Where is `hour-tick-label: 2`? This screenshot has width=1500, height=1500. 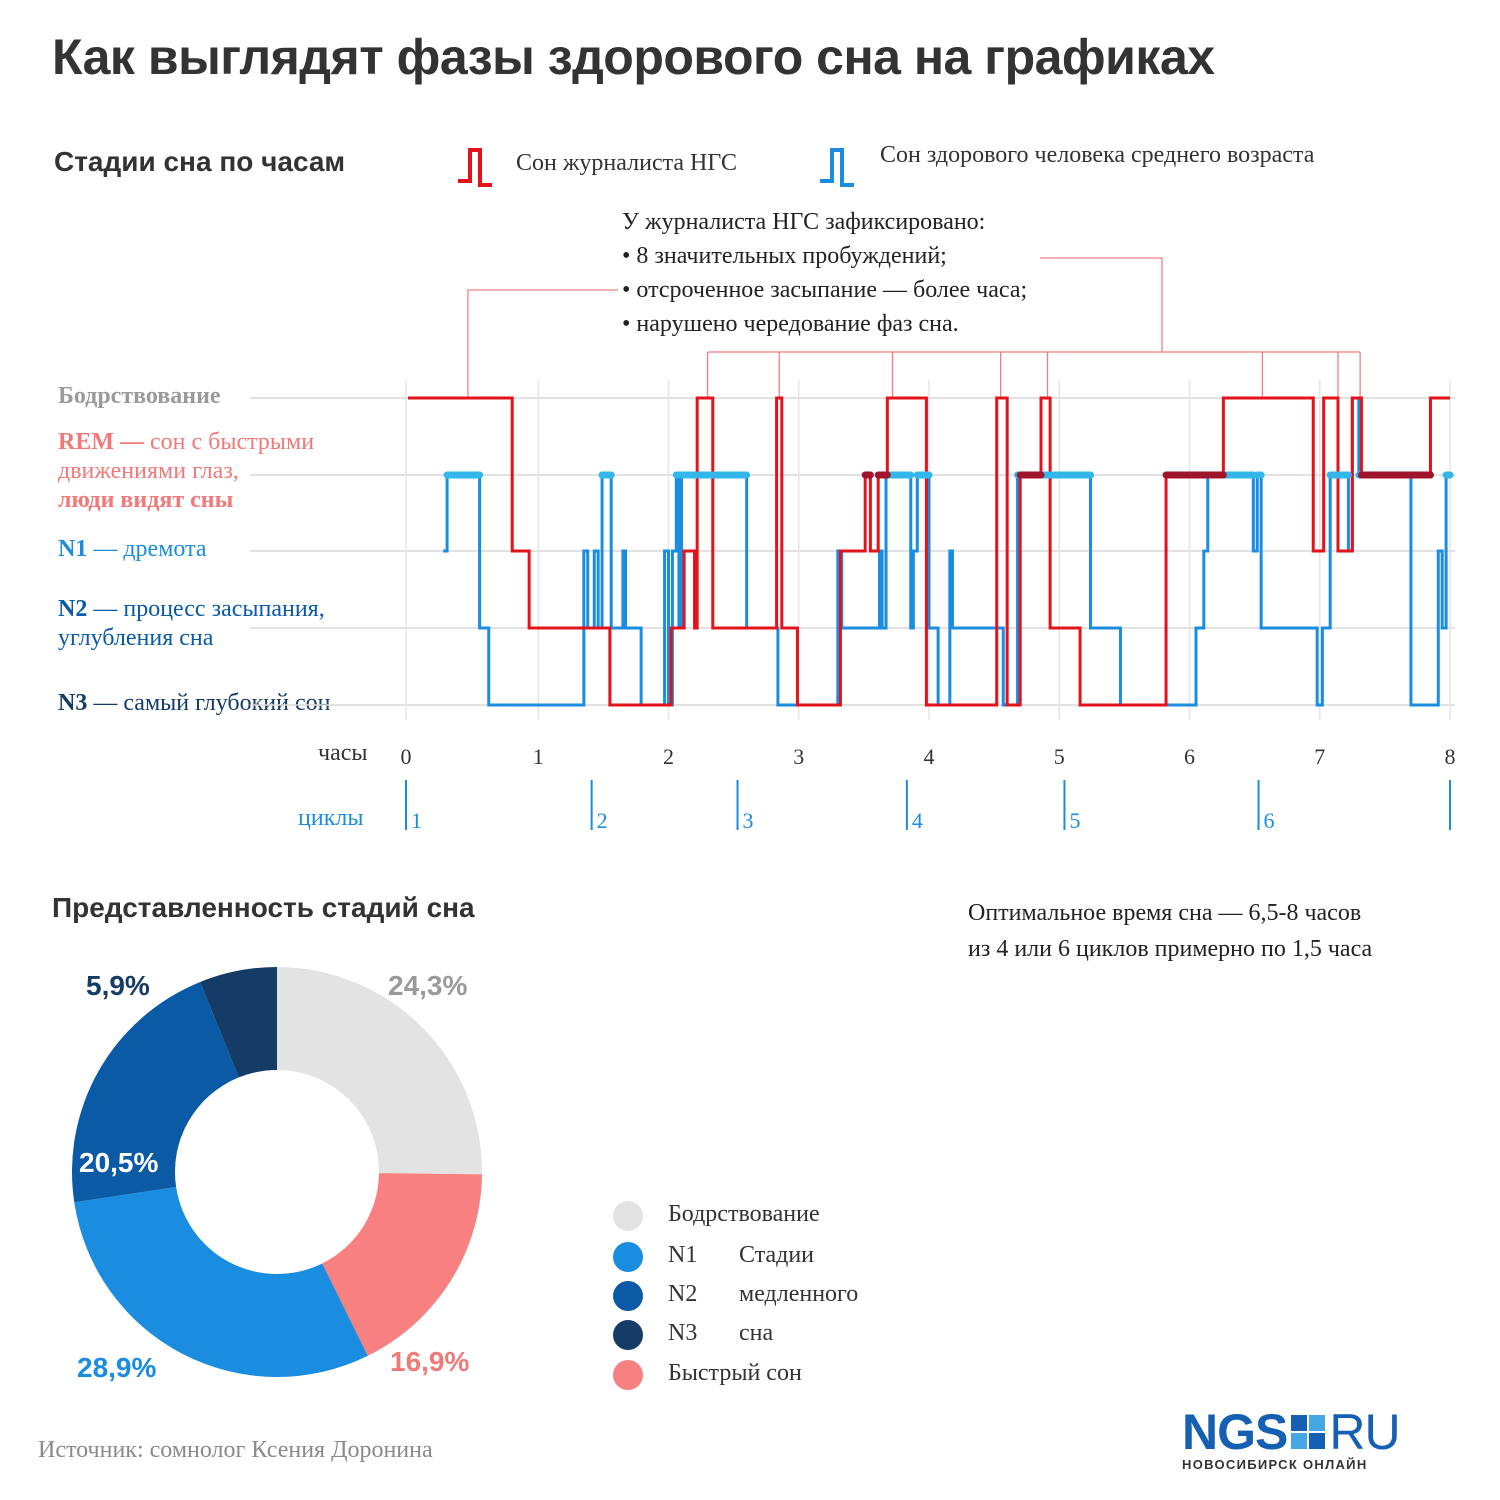
hour-tick-label: 2 is located at coordinates (668, 756).